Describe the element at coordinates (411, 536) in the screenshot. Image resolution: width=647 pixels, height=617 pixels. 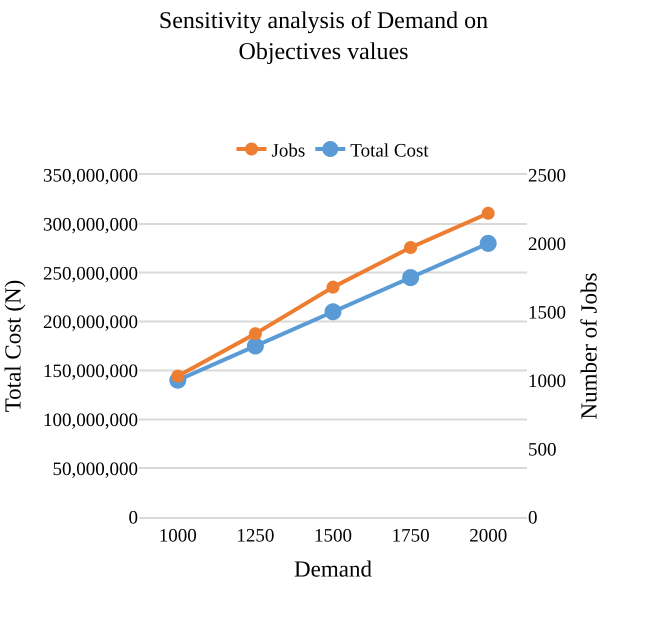
I see `x-tick-label: 1750` at that location.